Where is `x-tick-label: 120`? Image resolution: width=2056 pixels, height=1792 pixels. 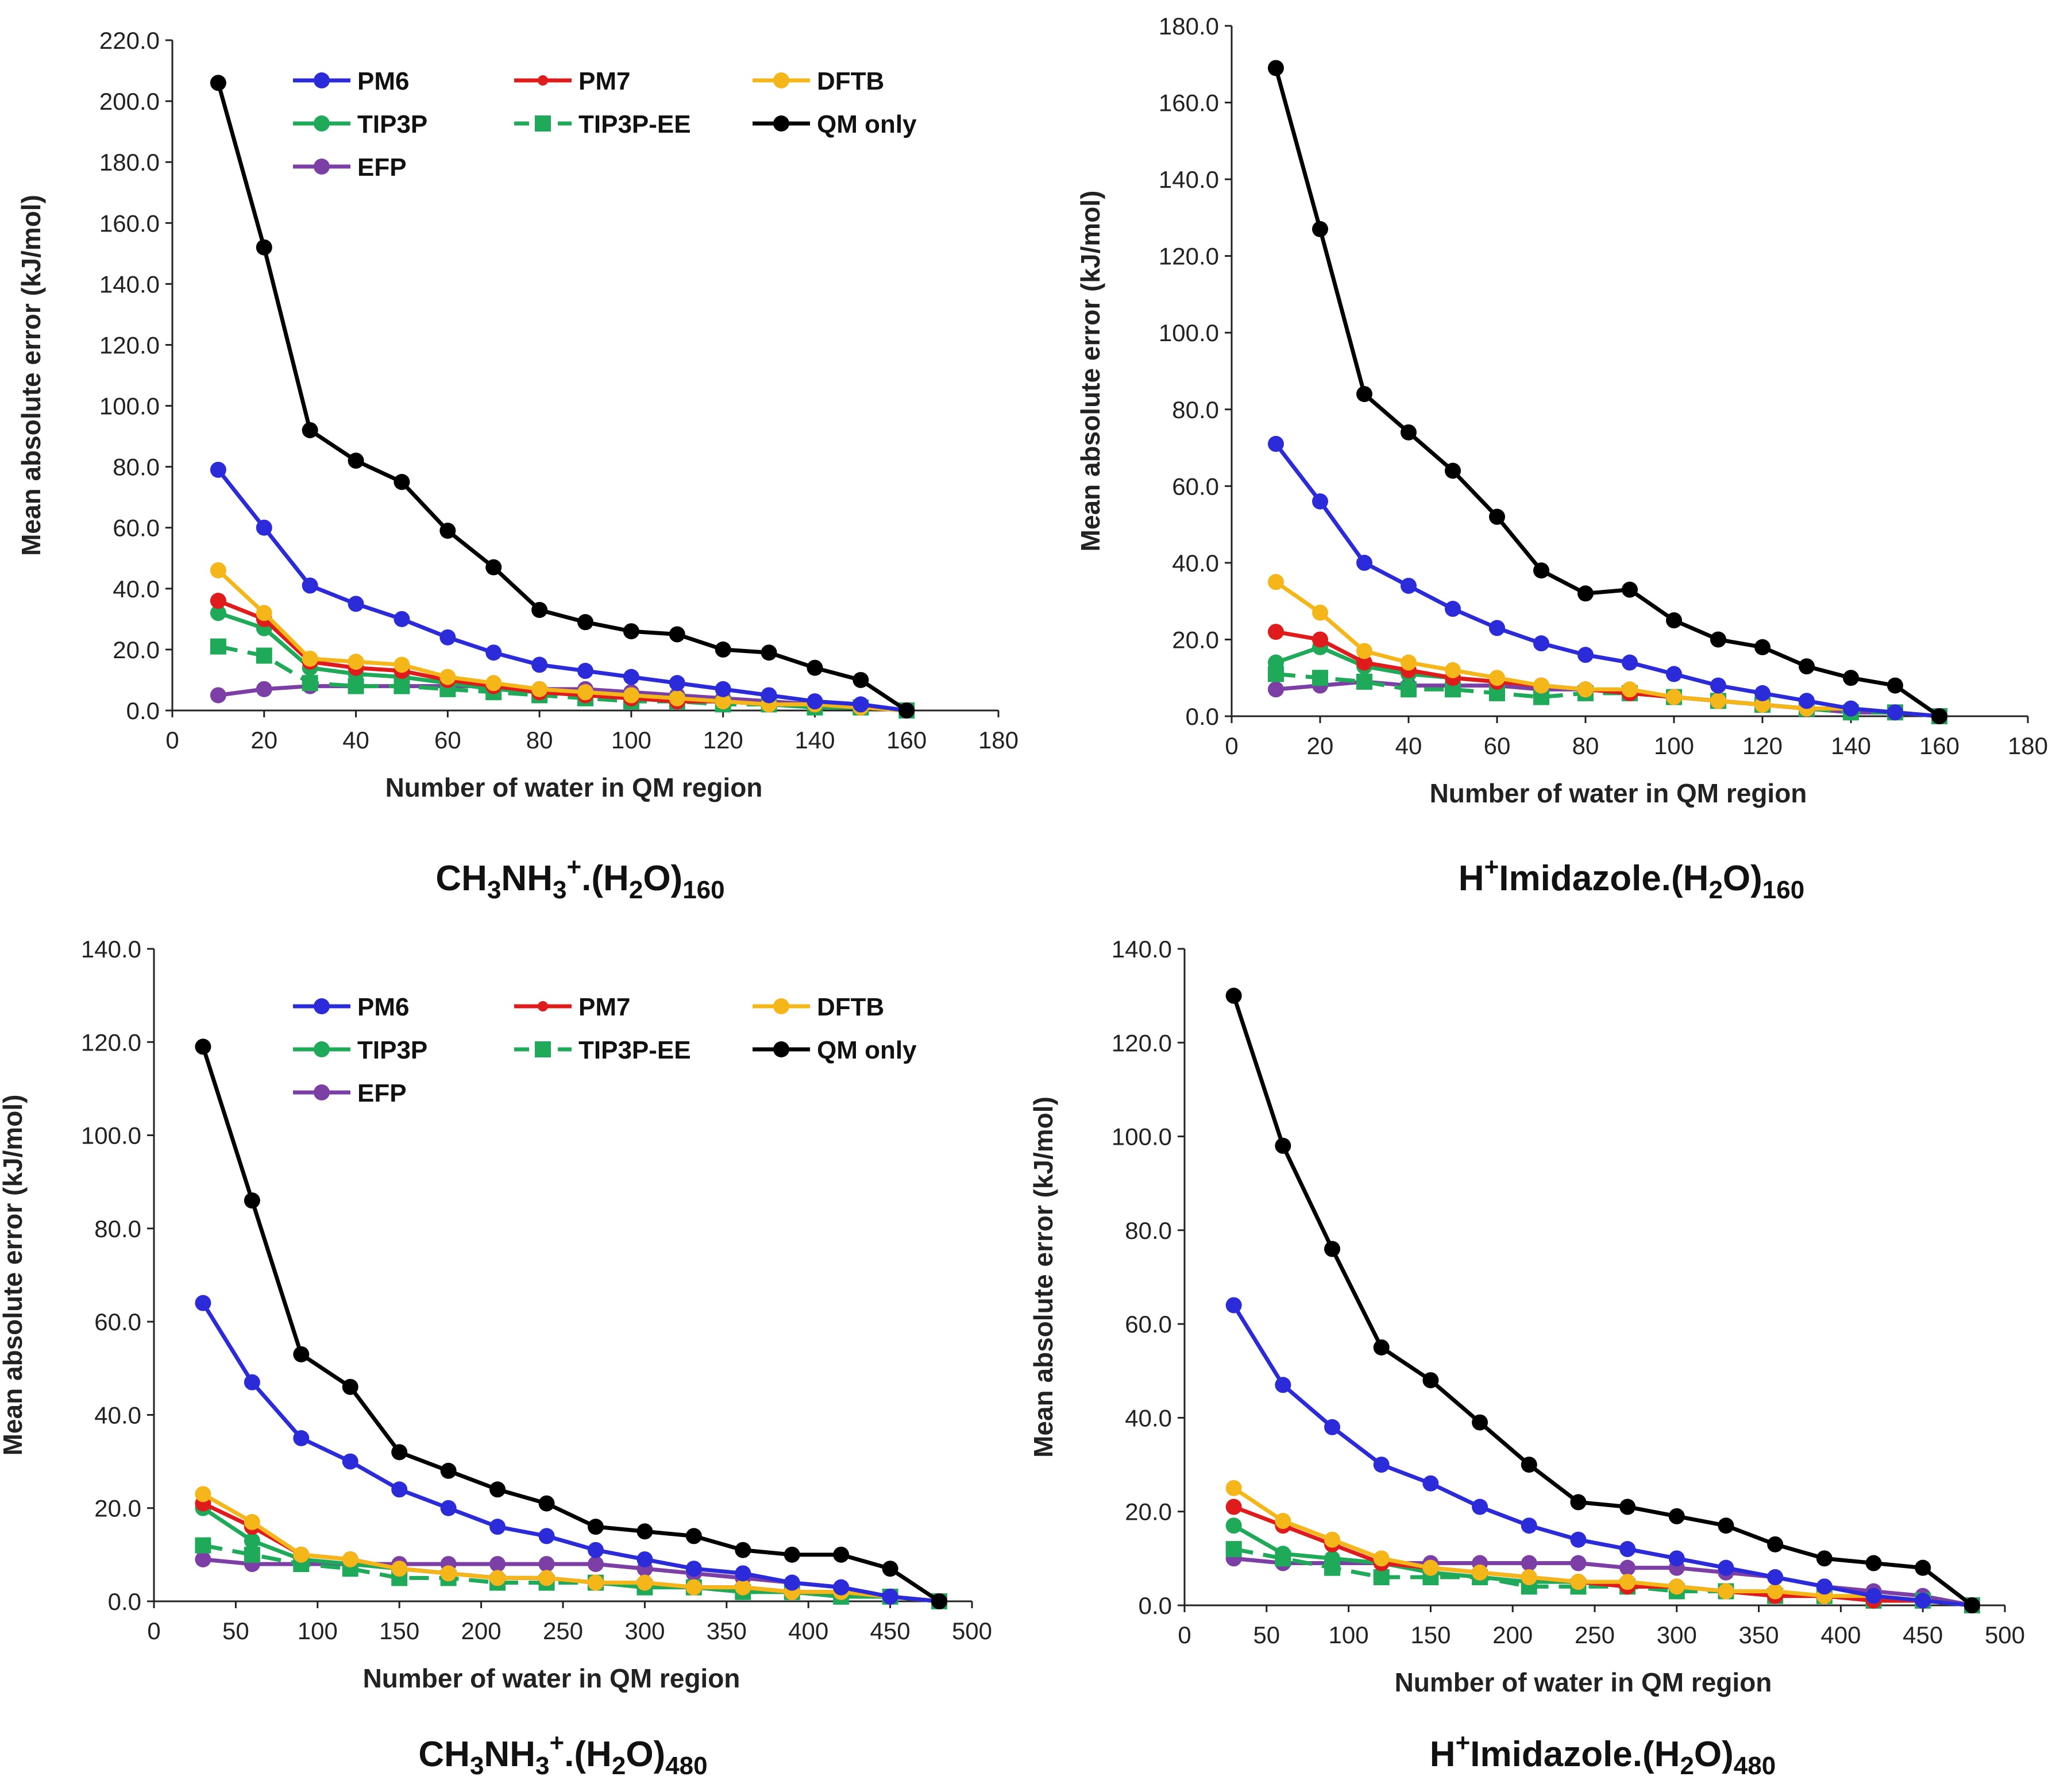
x-tick-label: 120 is located at coordinates (723, 740).